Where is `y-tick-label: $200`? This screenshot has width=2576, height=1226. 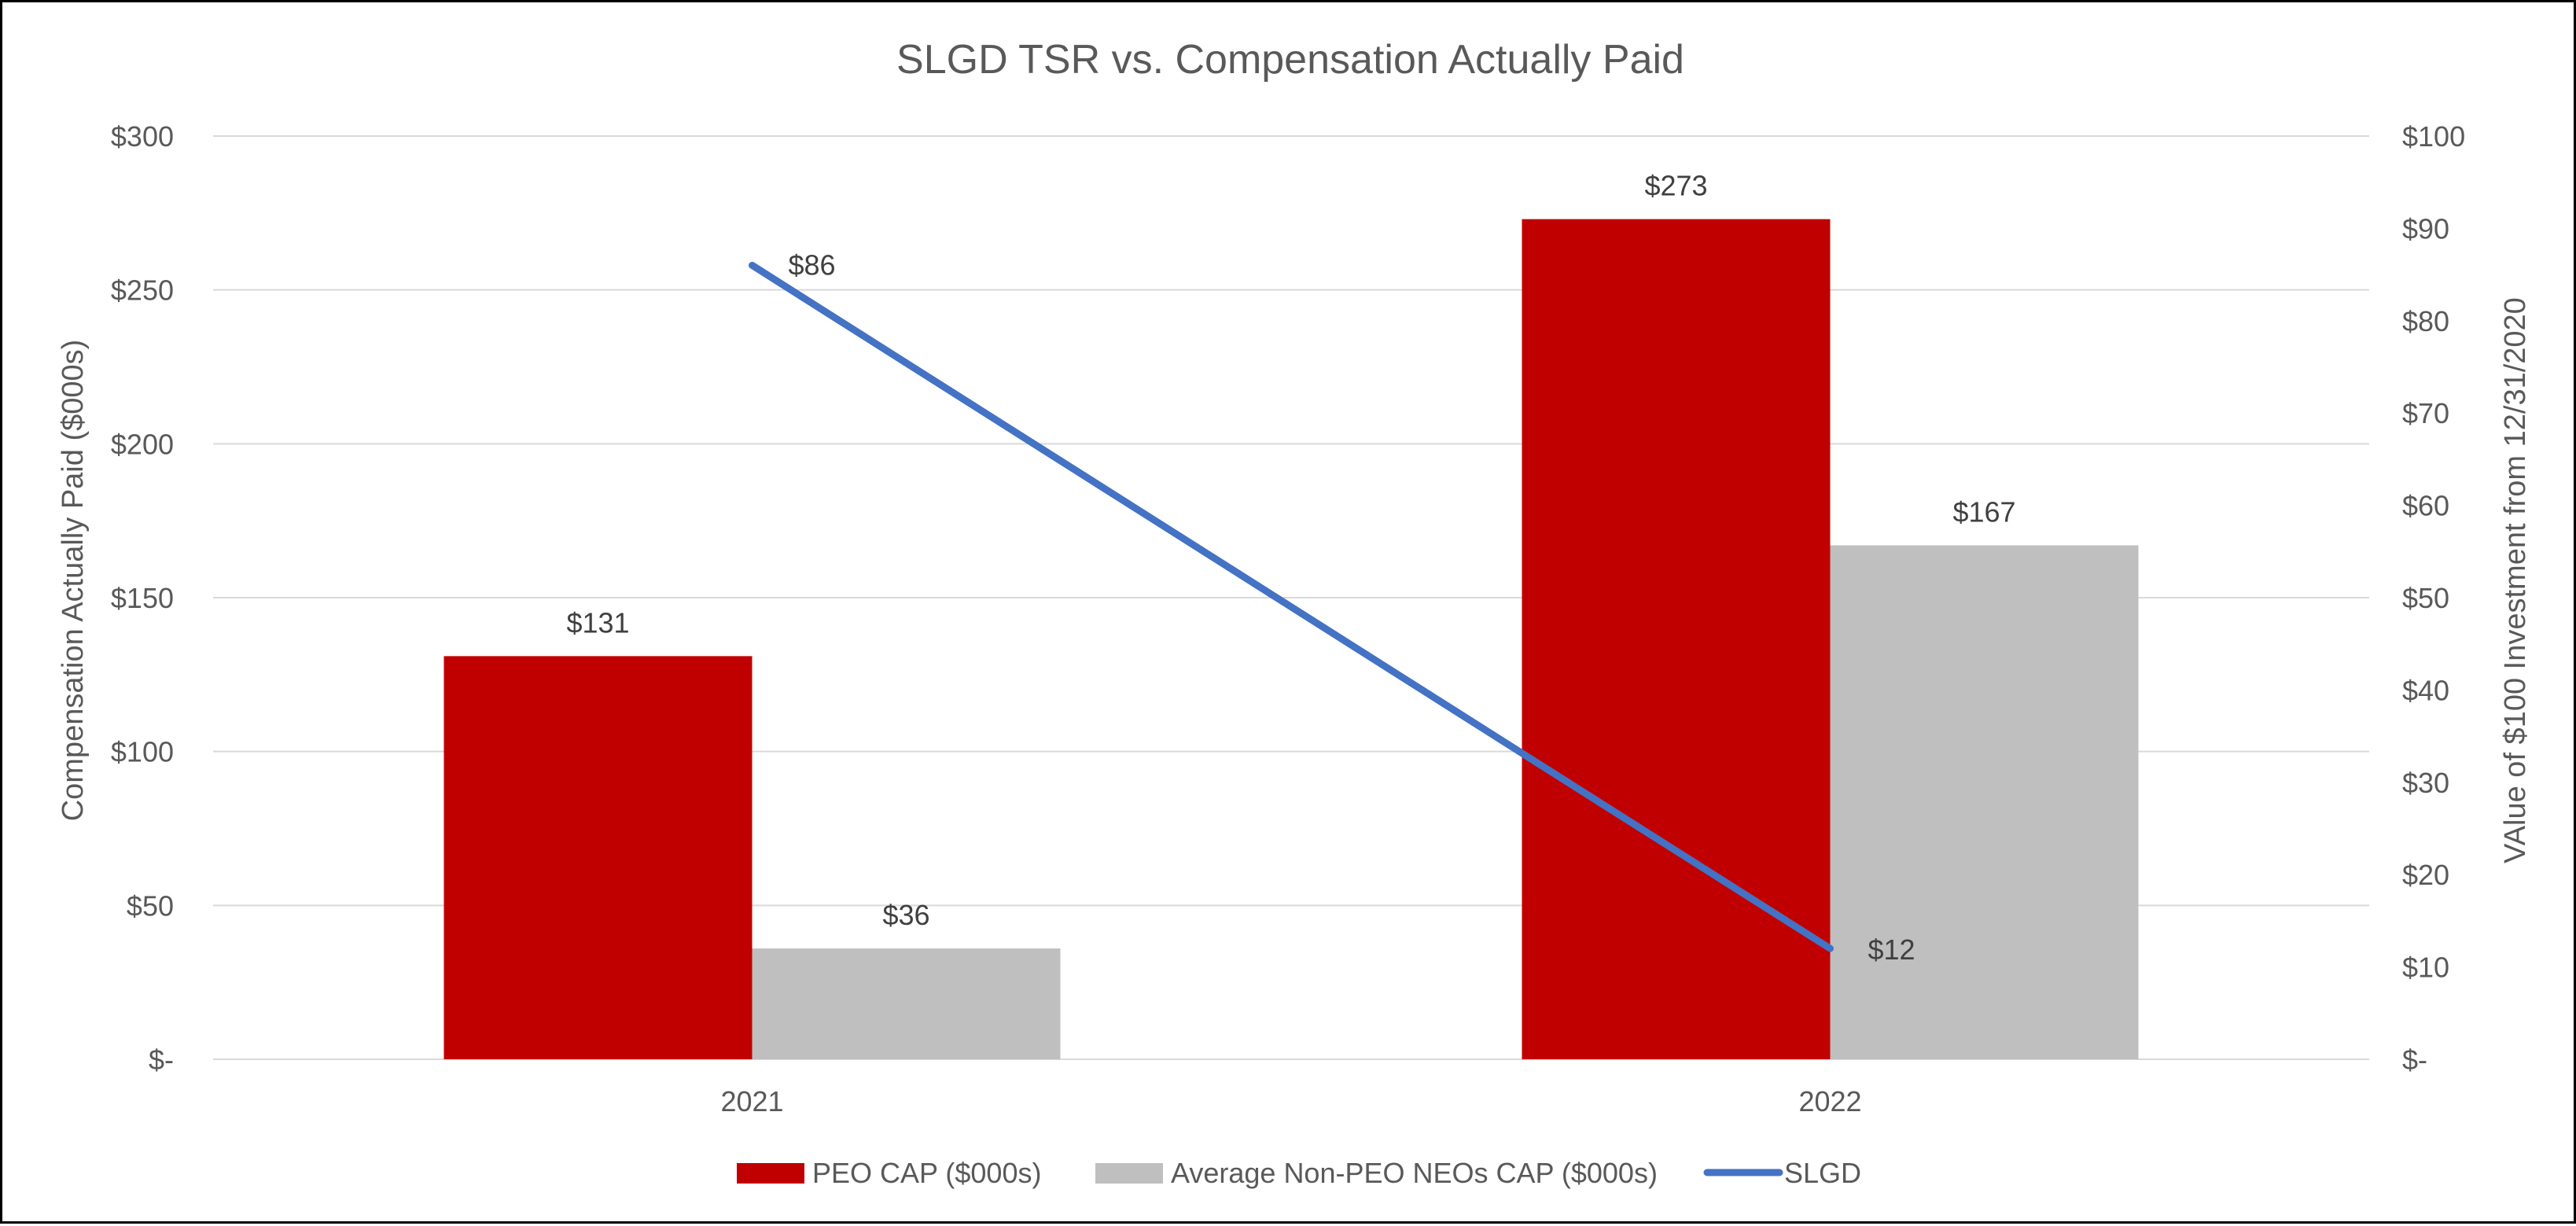 y-tick-label: $200 is located at coordinates (142, 444).